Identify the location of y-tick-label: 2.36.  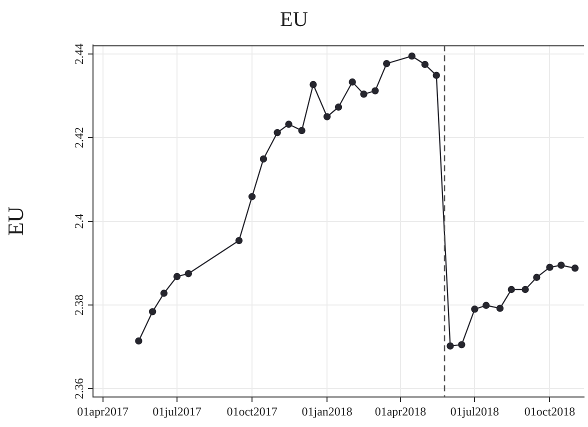
(79, 389).